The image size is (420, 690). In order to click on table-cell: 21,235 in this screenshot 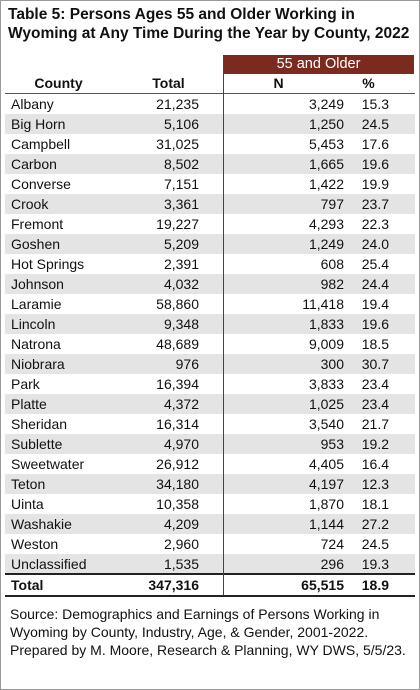, I will do `click(177, 104)`.